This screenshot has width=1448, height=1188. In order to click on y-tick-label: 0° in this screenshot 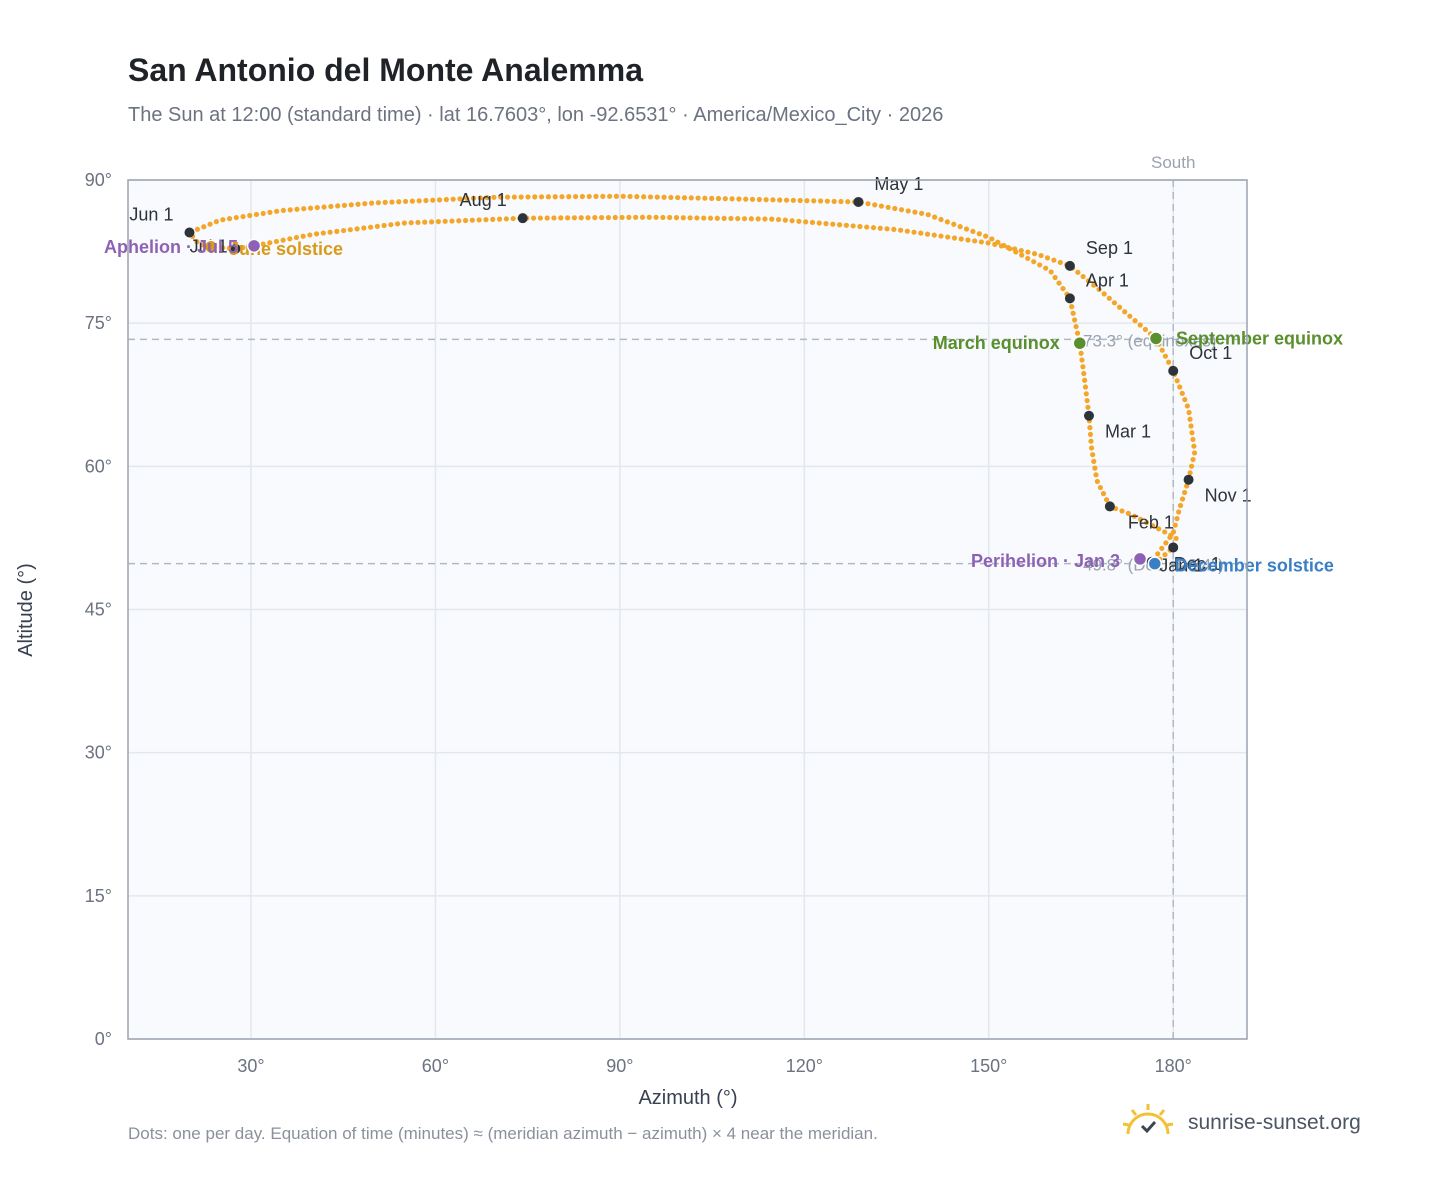, I will do `click(103, 1039)`.